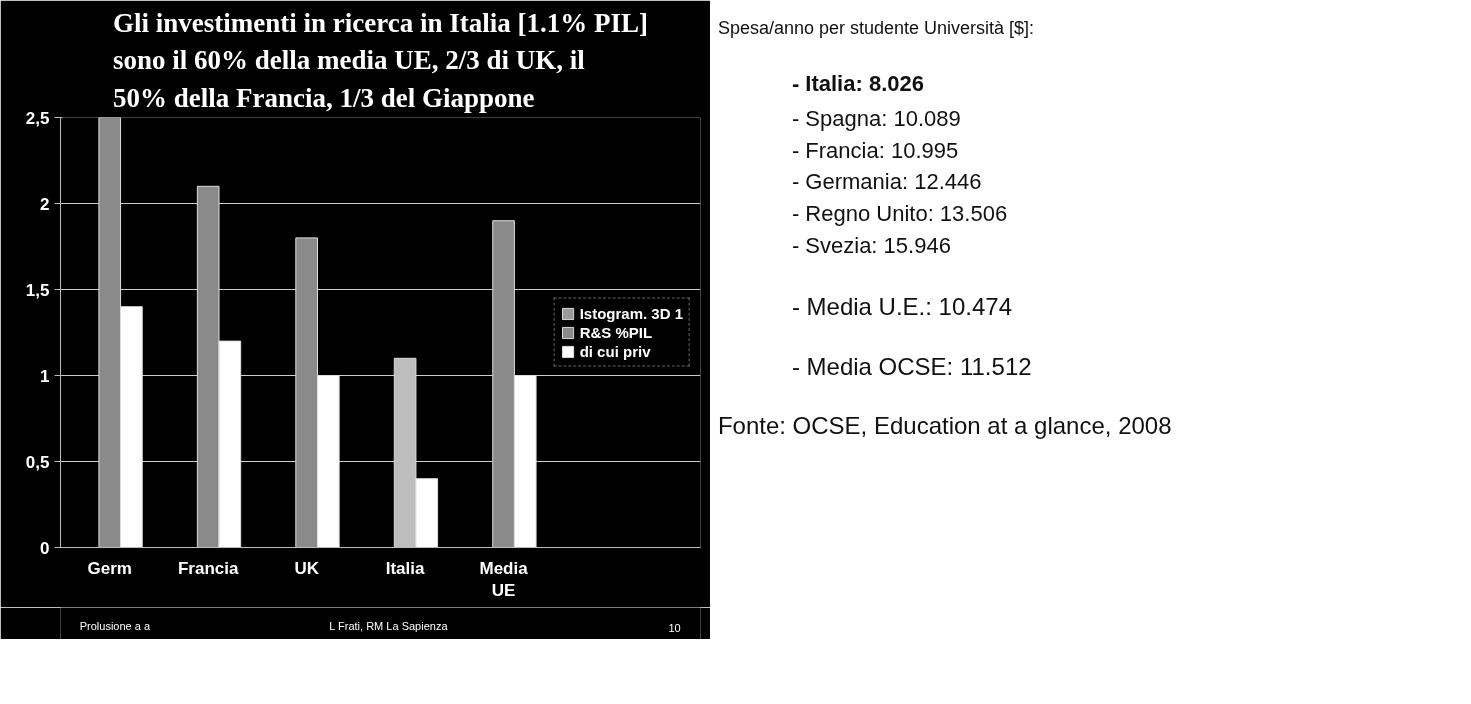 This screenshot has height=704, width=1471. Describe the element at coordinates (902, 306) in the screenshot. I see `text: - Media U.E.: 10.474` at that location.